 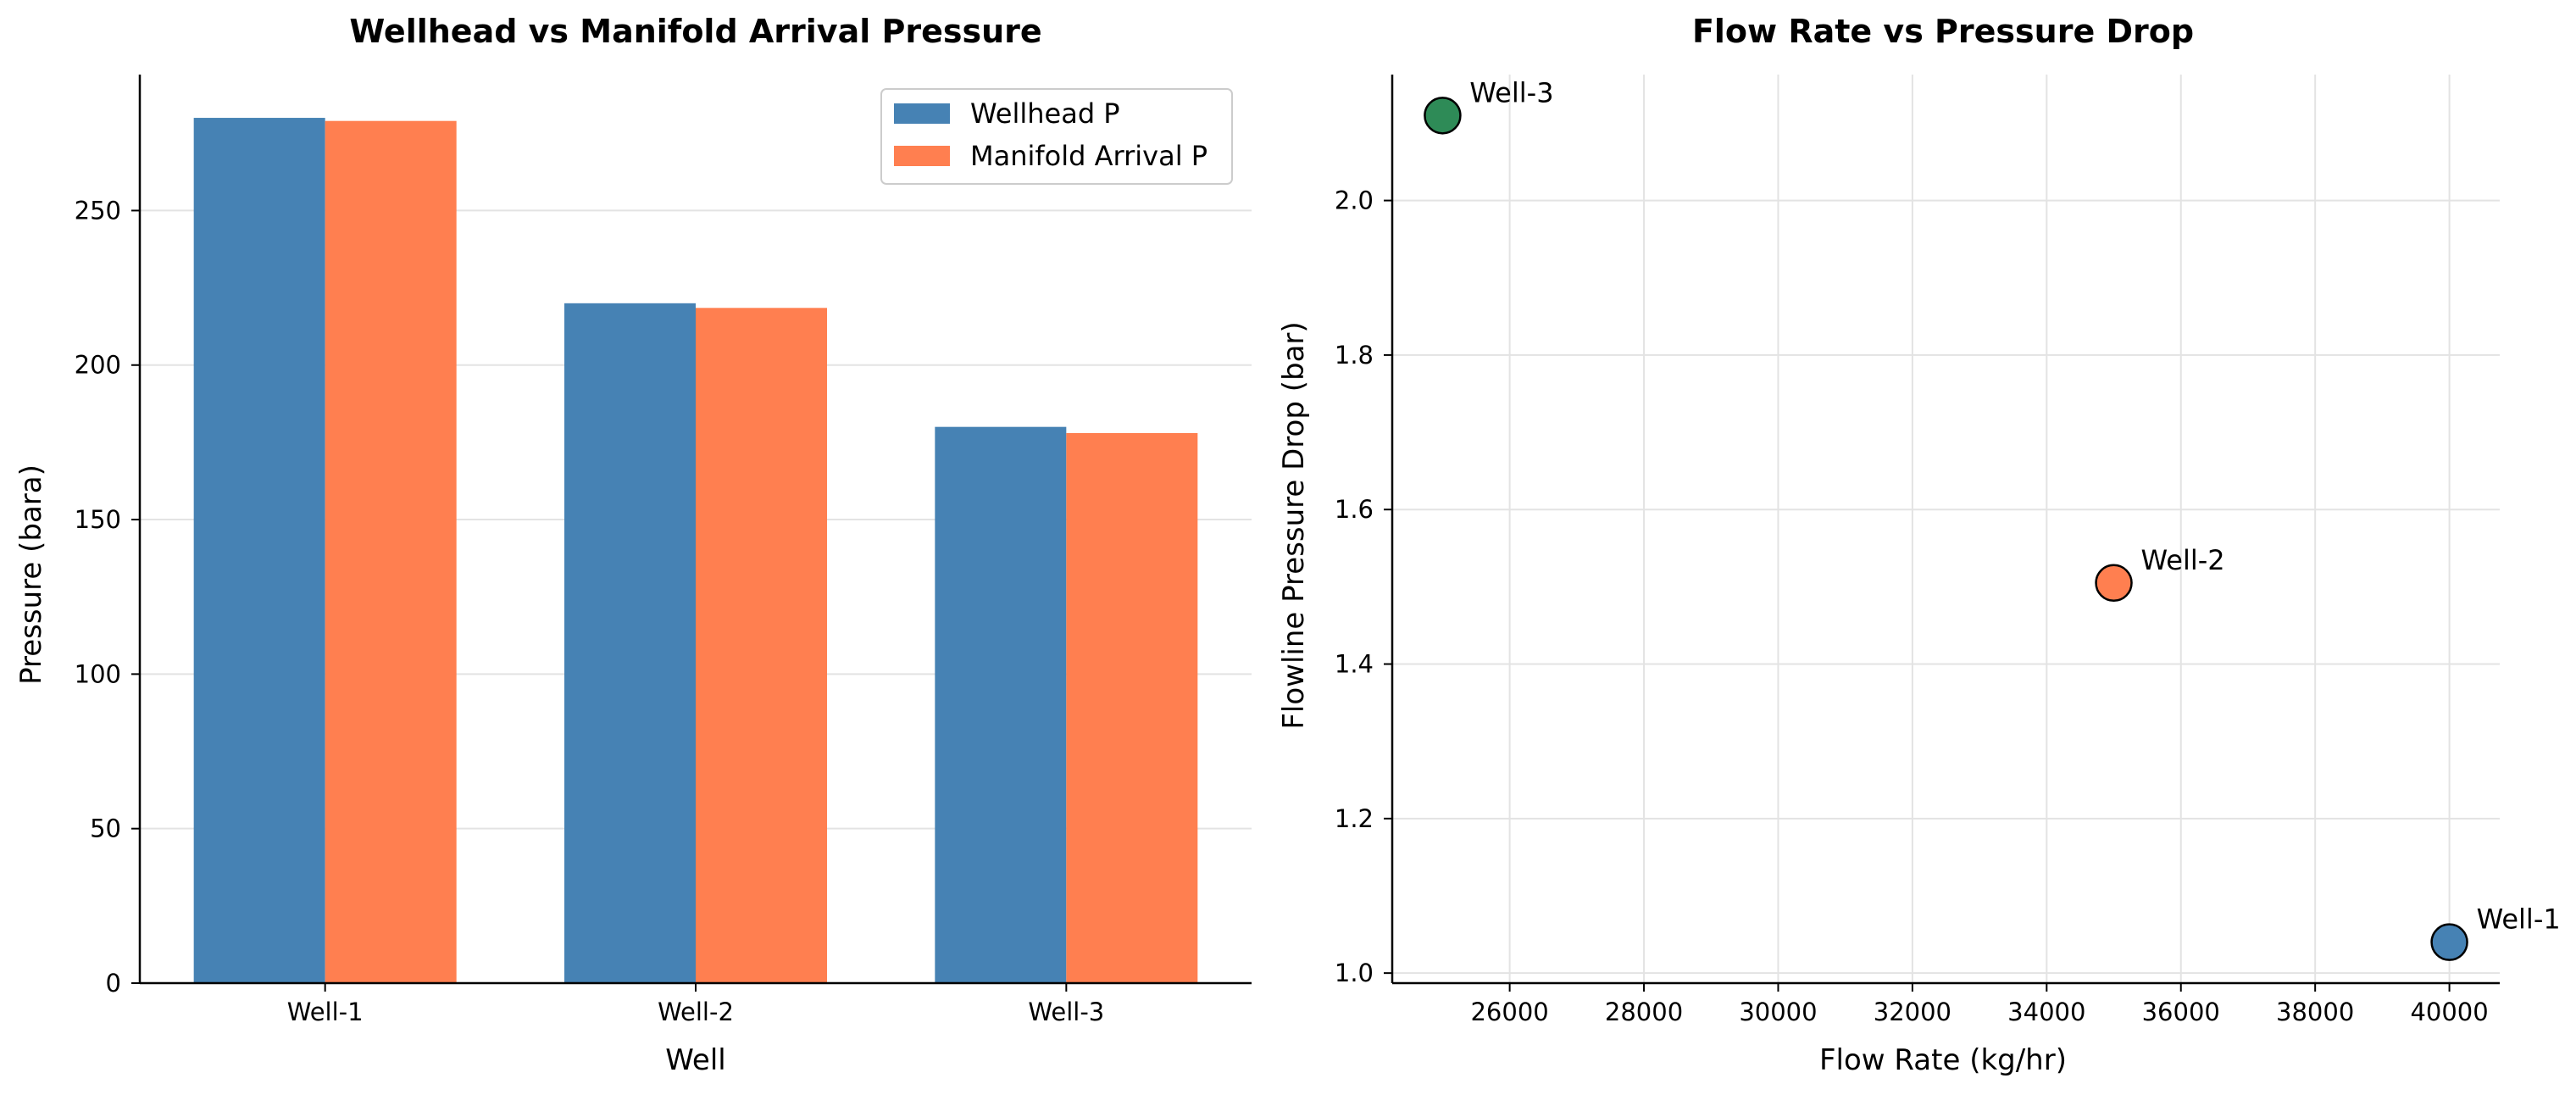 What do you see at coordinates (2181, 1012) in the screenshot?
I see `scatter-x-tick-label: 36000` at bounding box center [2181, 1012].